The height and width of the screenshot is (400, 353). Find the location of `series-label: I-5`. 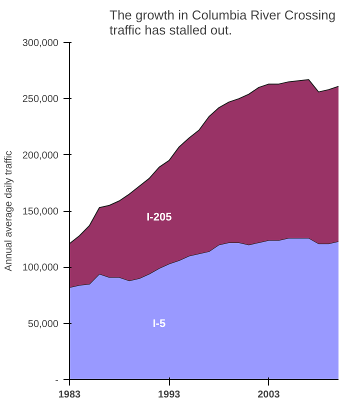

series-label: I-5 is located at coordinates (159, 324).